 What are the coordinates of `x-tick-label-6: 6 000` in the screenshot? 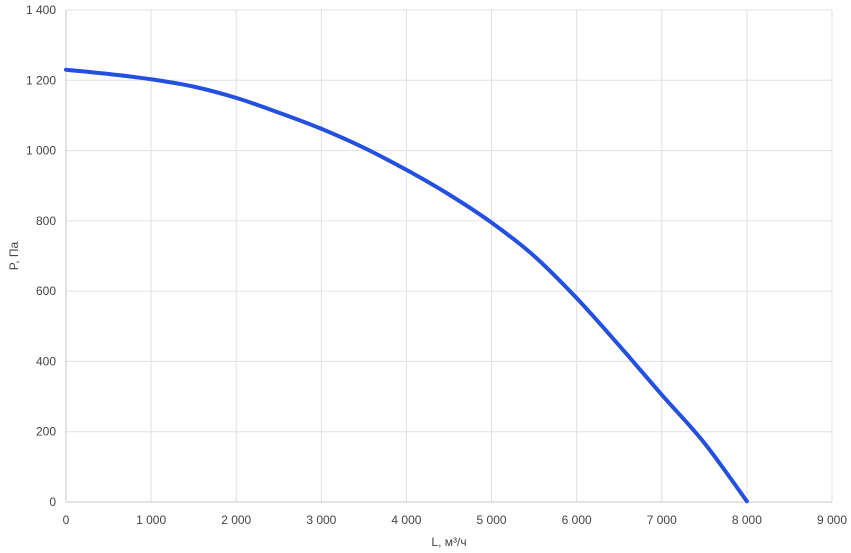 It's located at (577, 520).